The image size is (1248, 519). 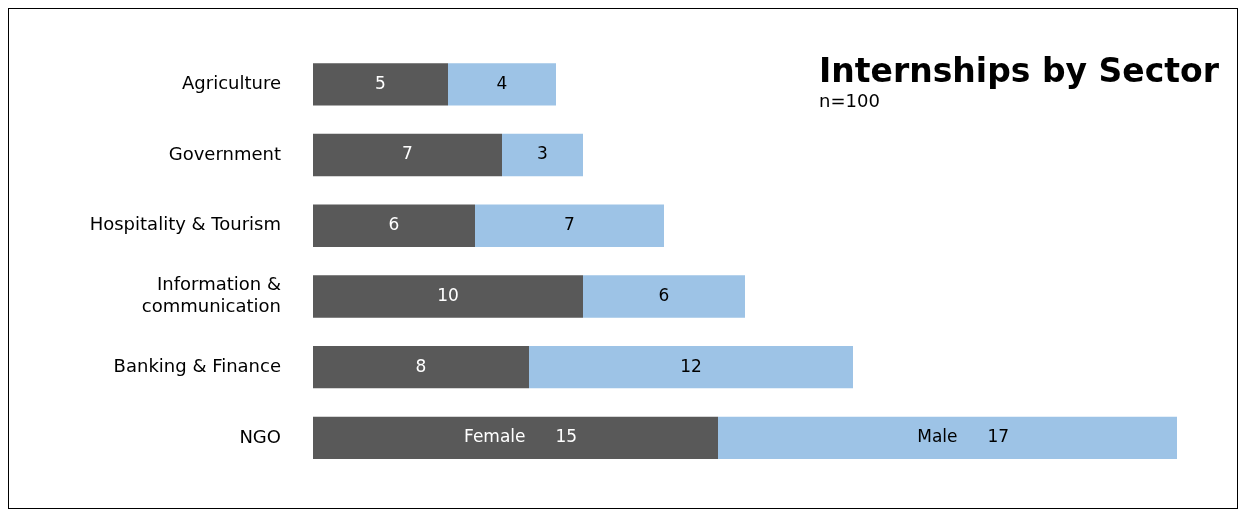 What do you see at coordinates (260, 436) in the screenshot?
I see `y-tick-label: NGO` at bounding box center [260, 436].